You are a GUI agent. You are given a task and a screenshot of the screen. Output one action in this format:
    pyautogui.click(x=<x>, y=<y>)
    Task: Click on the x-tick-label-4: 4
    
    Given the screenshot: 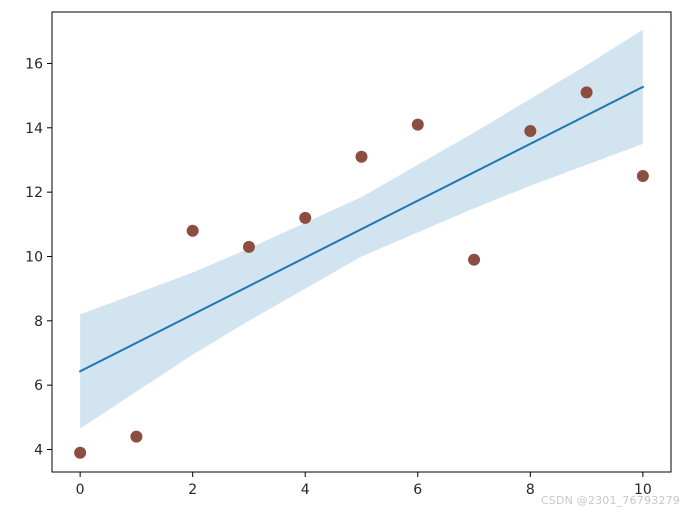 What is the action you would take?
    pyautogui.click(x=305, y=490)
    